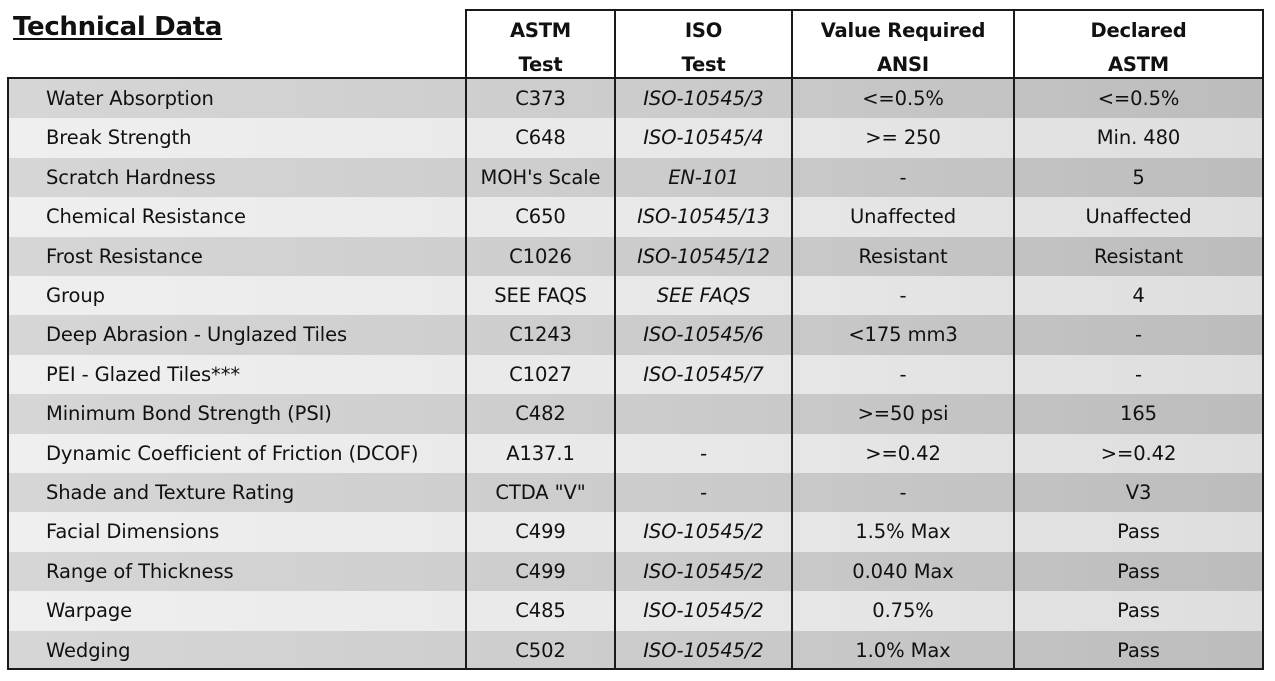 Image resolution: width=1275 pixels, height=681 pixels. Describe the element at coordinates (703, 217) in the screenshot. I see `iso-test-cell: ISO-10545/13` at that location.